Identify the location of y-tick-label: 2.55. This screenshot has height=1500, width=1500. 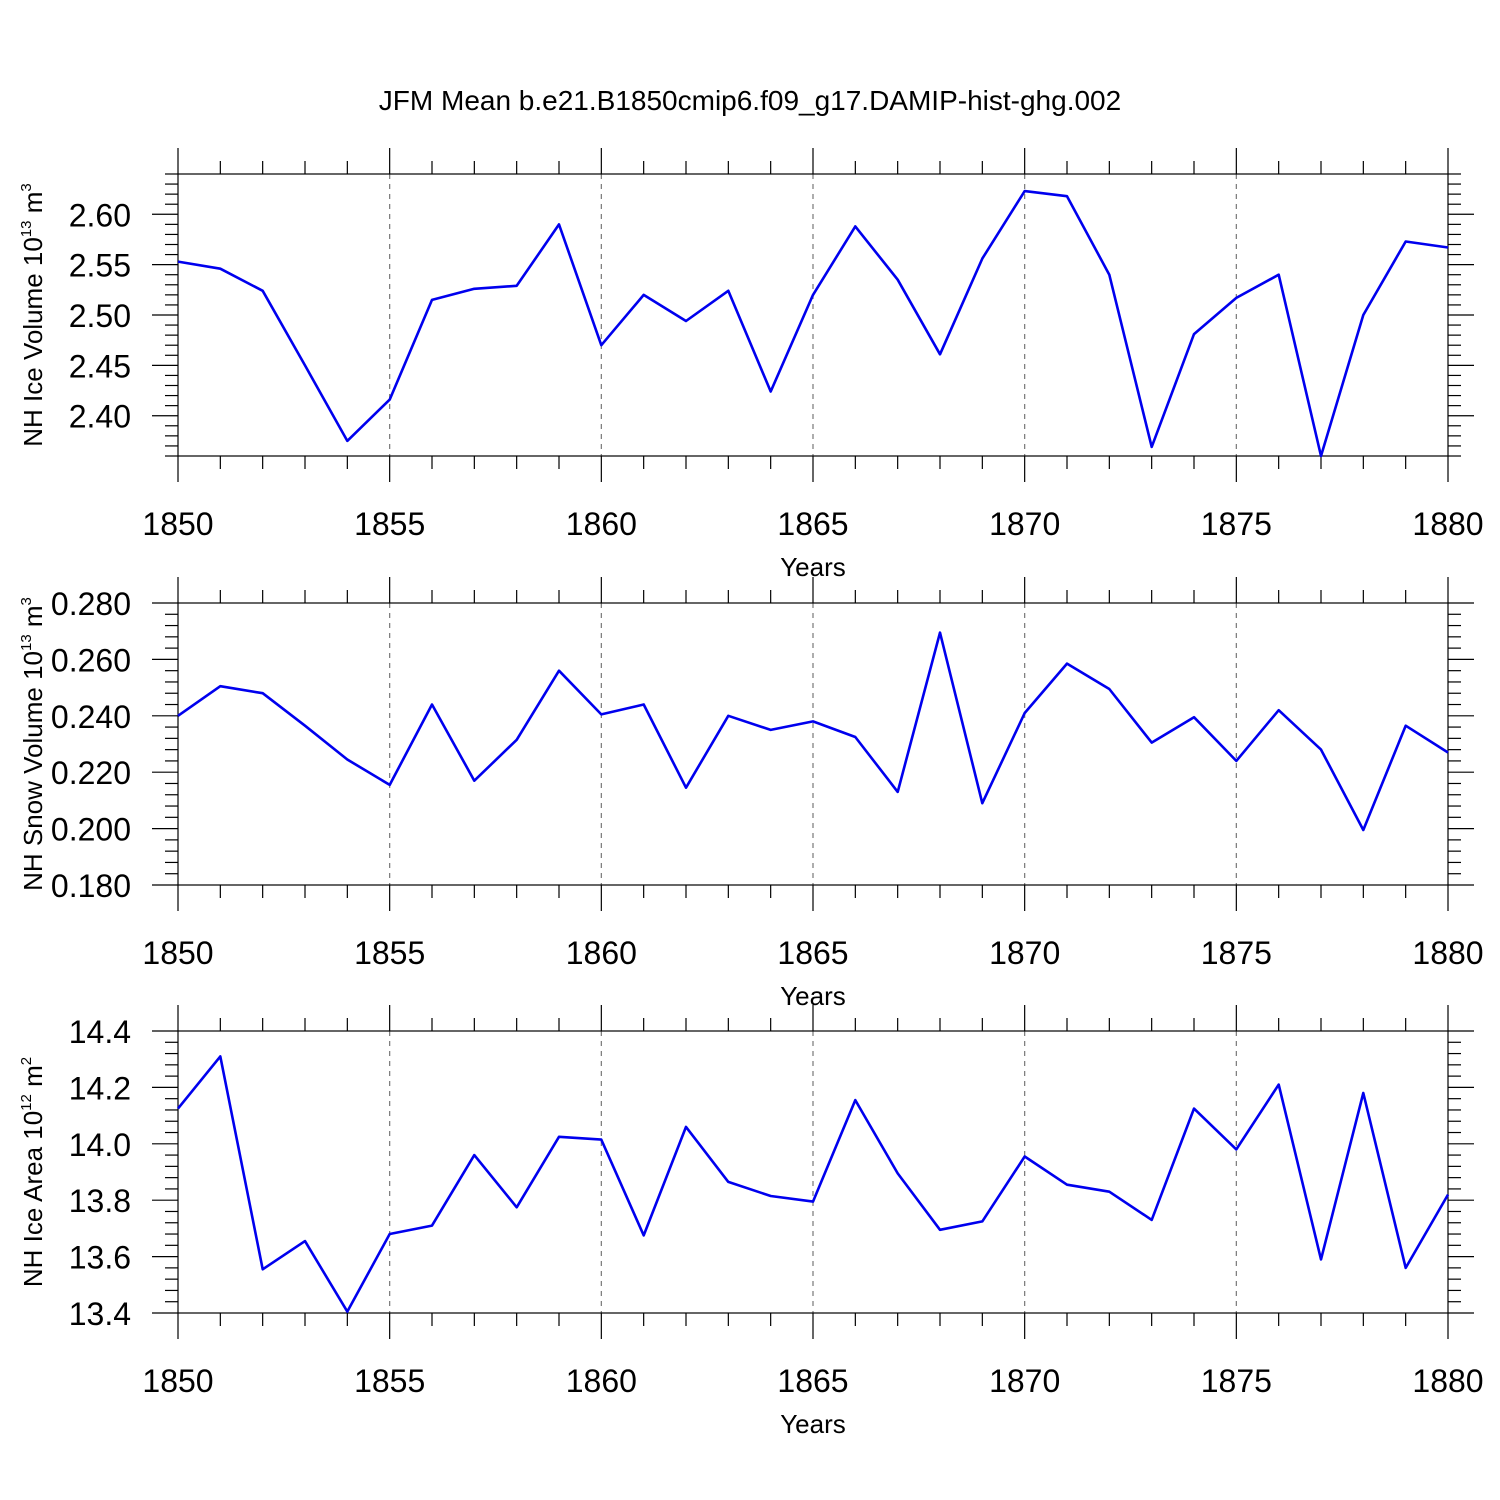
(100, 266).